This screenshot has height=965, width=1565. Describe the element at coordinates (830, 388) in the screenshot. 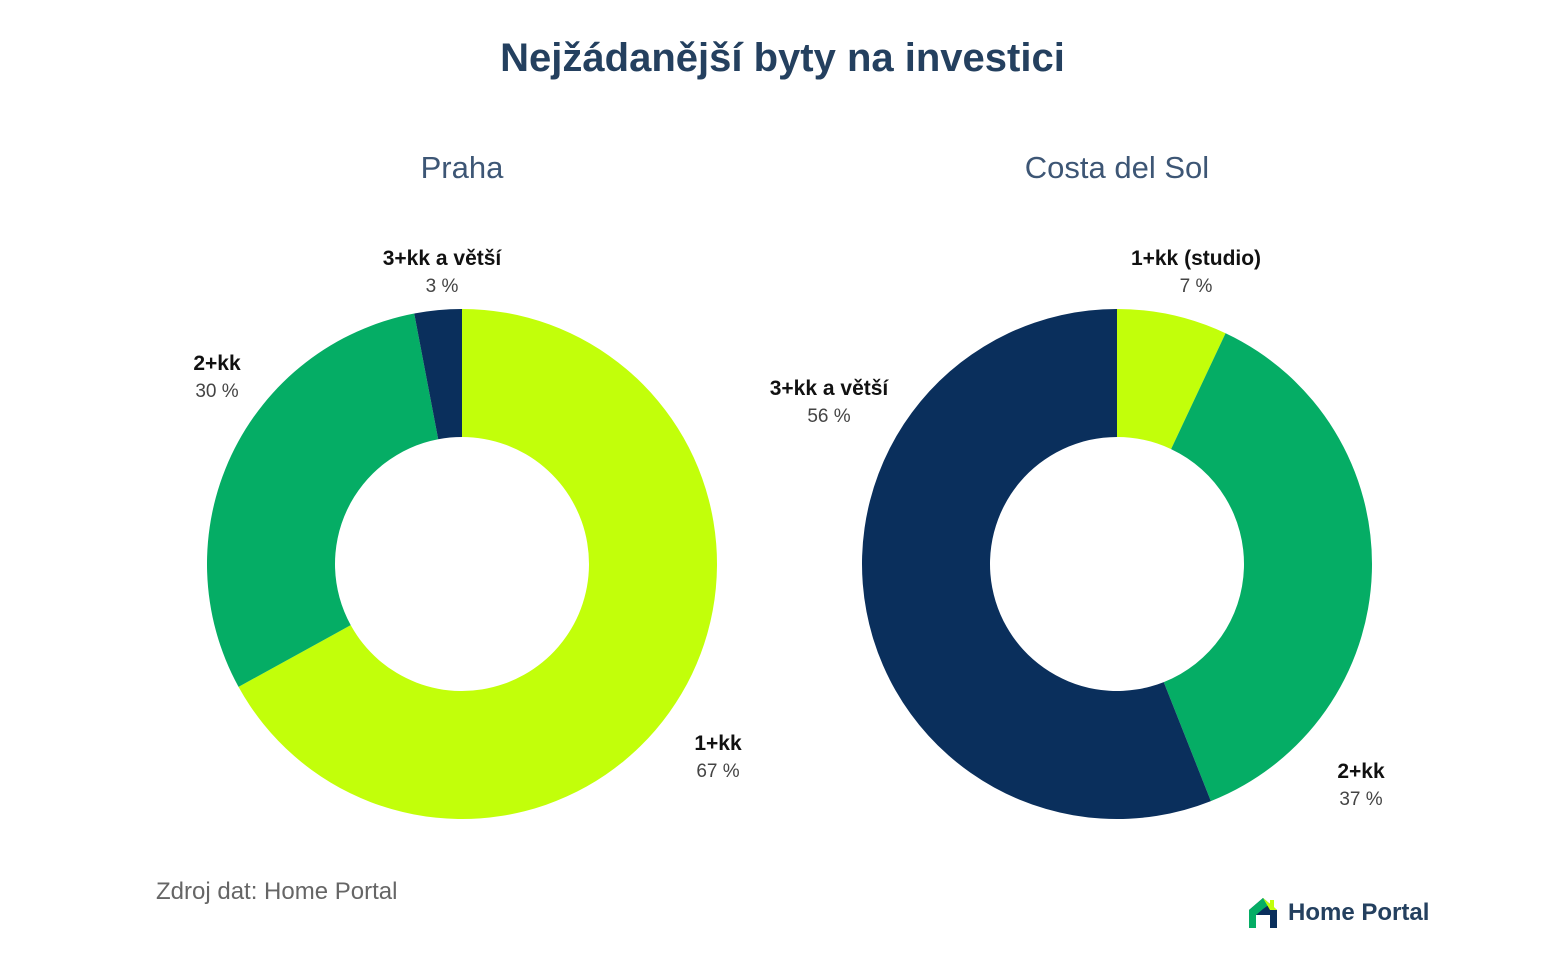

I see `chart1-slice-2-label: 3+kk a větší` at that location.